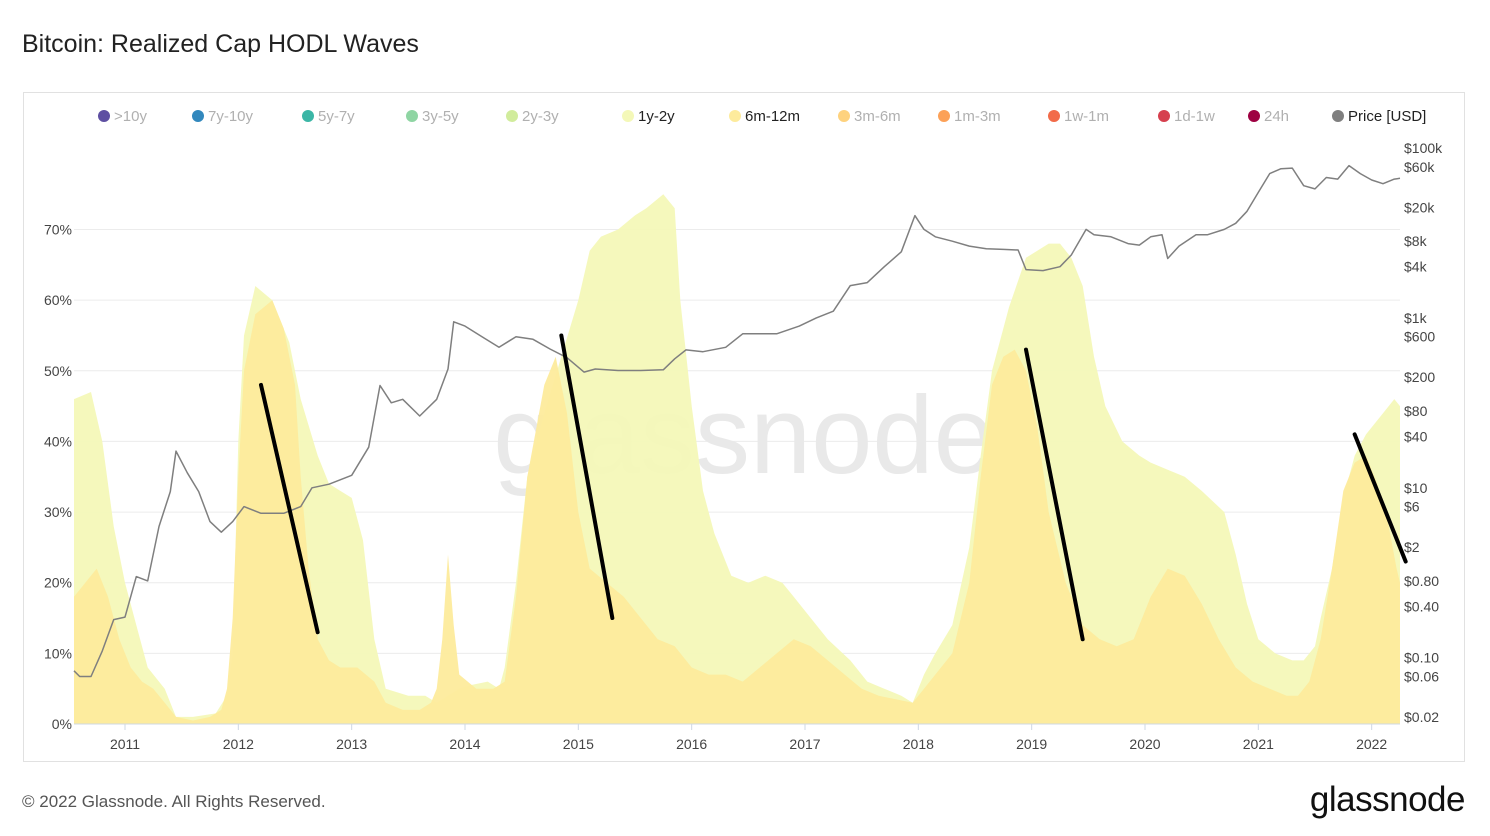 Image resolution: width=1490 pixels, height=836 pixels. I want to click on x-tick-label: 2019, so click(1031, 744).